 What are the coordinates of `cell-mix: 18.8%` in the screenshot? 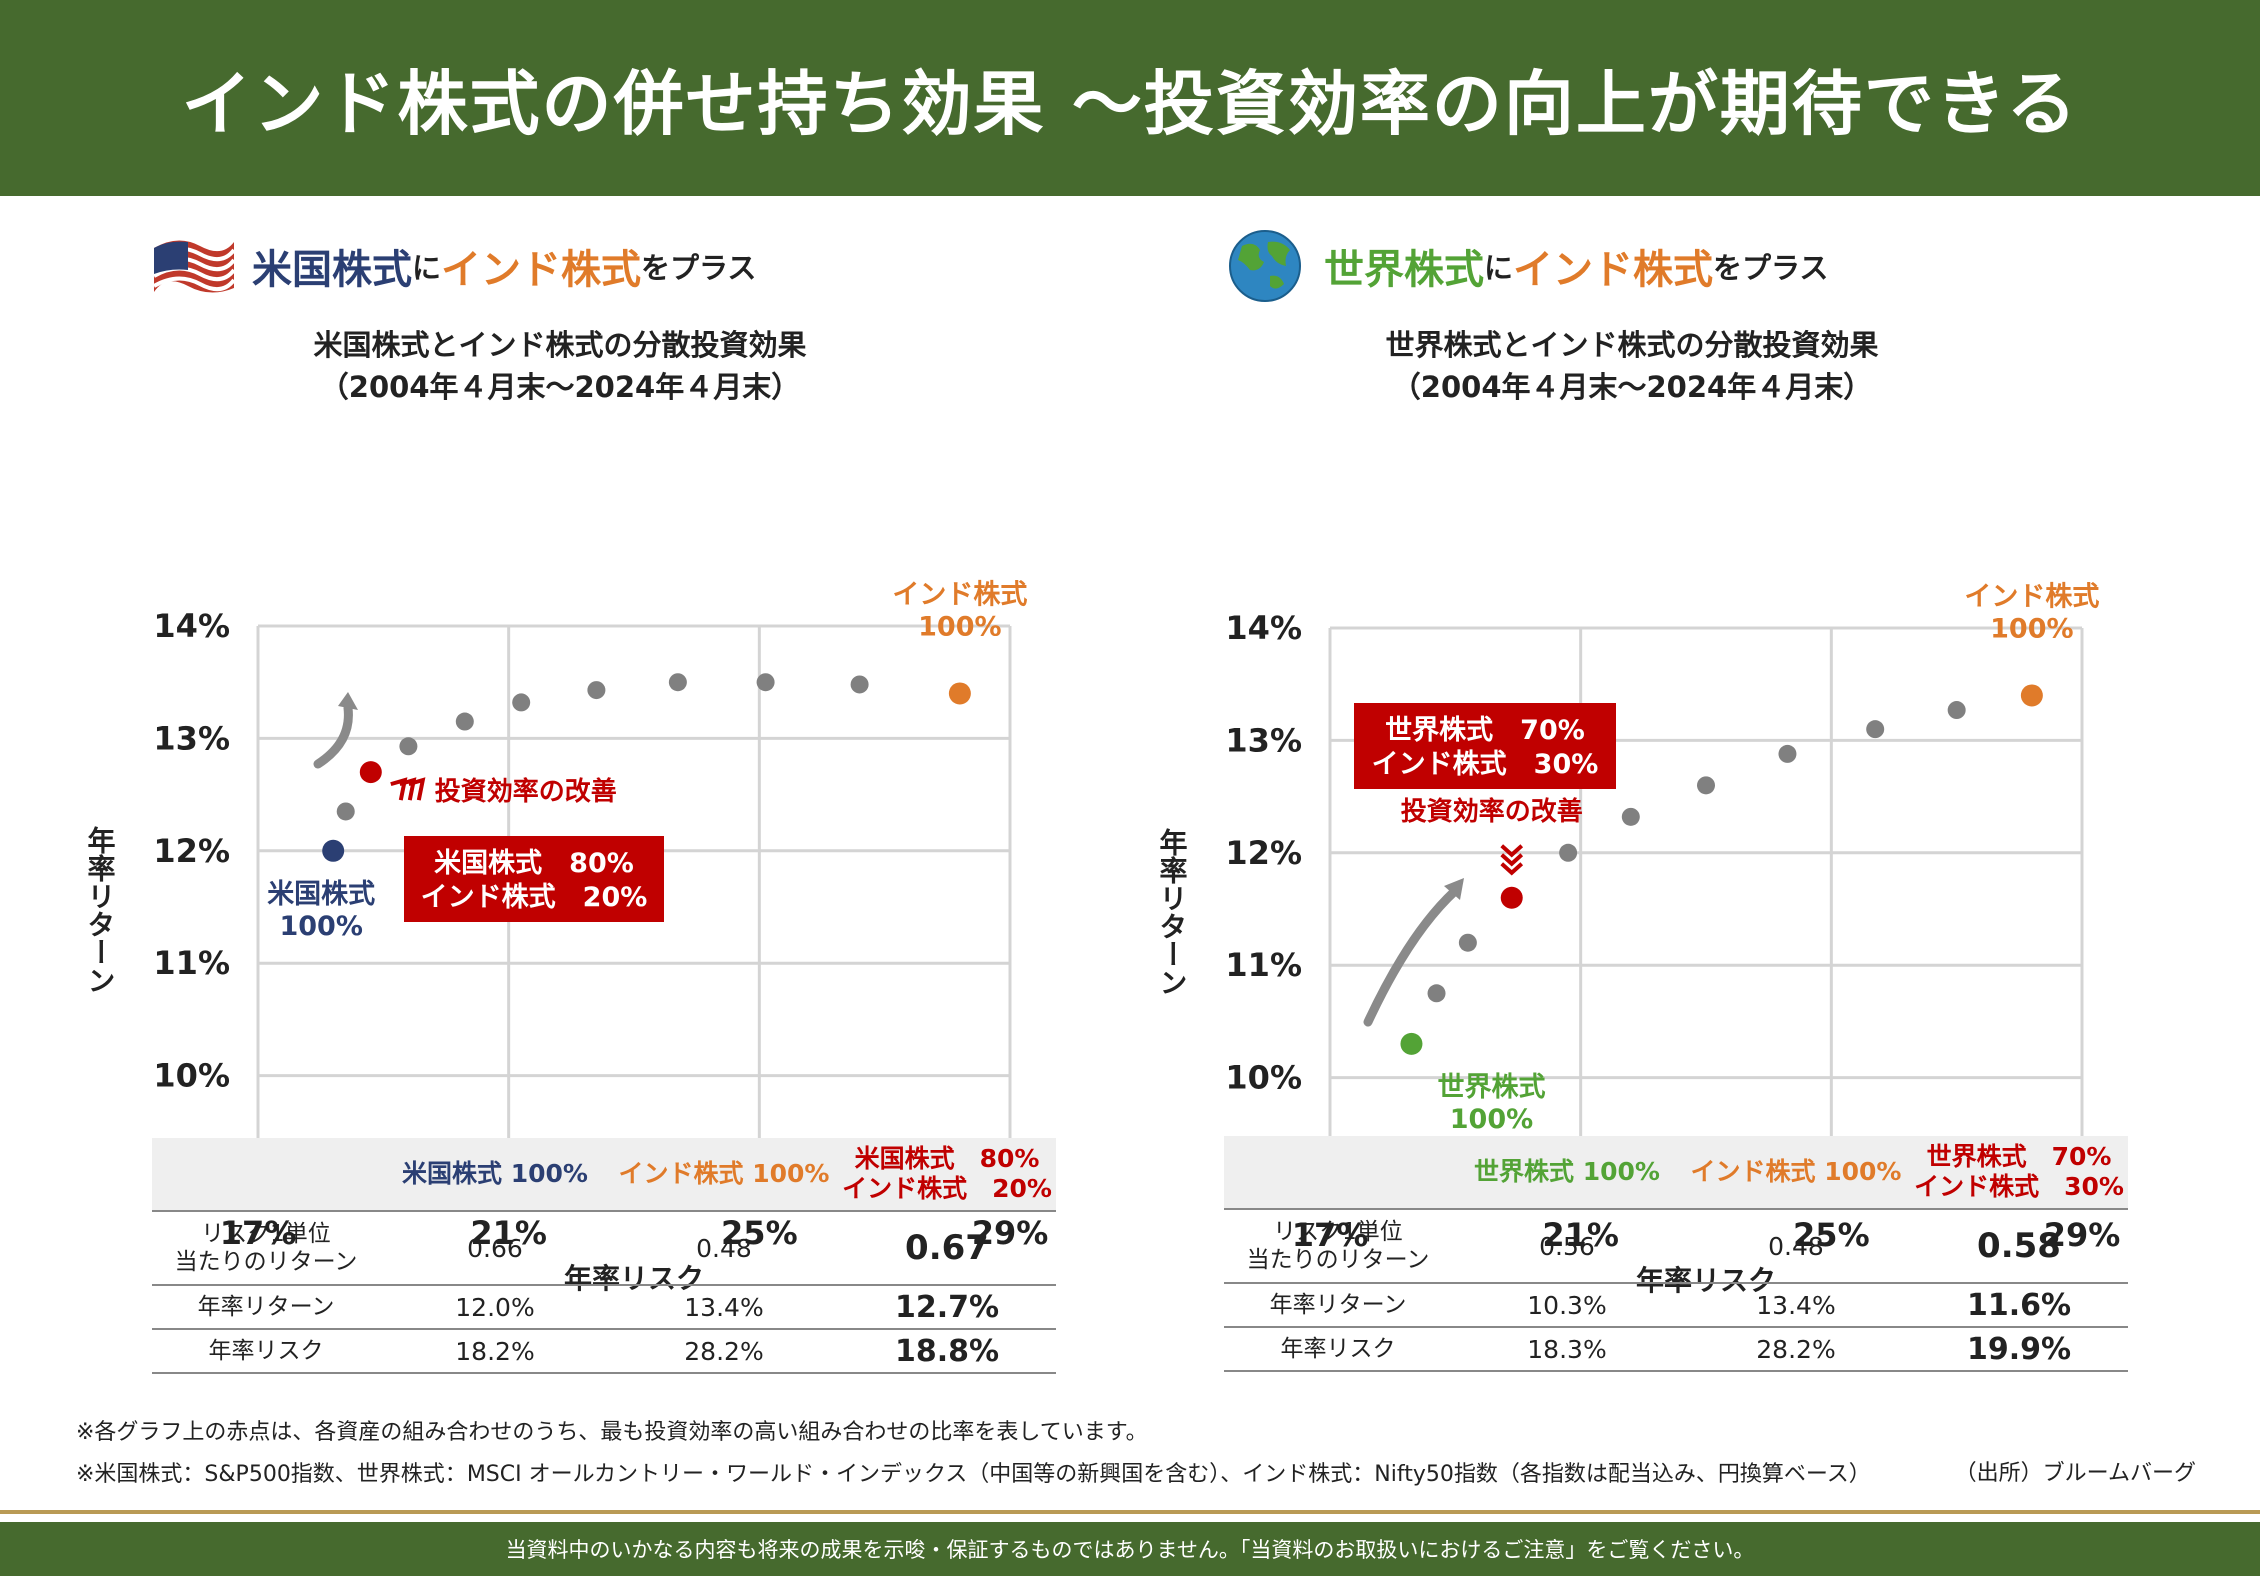 It's located at (947, 1351).